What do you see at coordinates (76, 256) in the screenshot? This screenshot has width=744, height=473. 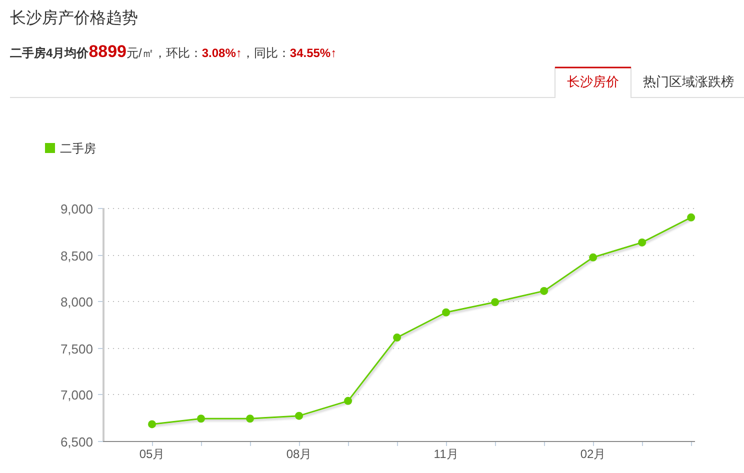 I see `y-tick-label: 8,500` at bounding box center [76, 256].